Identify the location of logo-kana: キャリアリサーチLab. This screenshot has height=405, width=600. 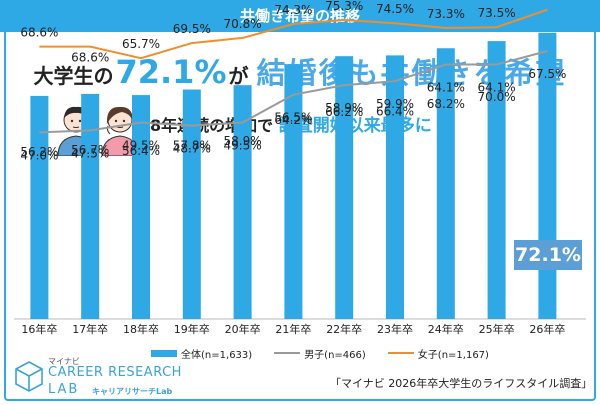
(132, 391).